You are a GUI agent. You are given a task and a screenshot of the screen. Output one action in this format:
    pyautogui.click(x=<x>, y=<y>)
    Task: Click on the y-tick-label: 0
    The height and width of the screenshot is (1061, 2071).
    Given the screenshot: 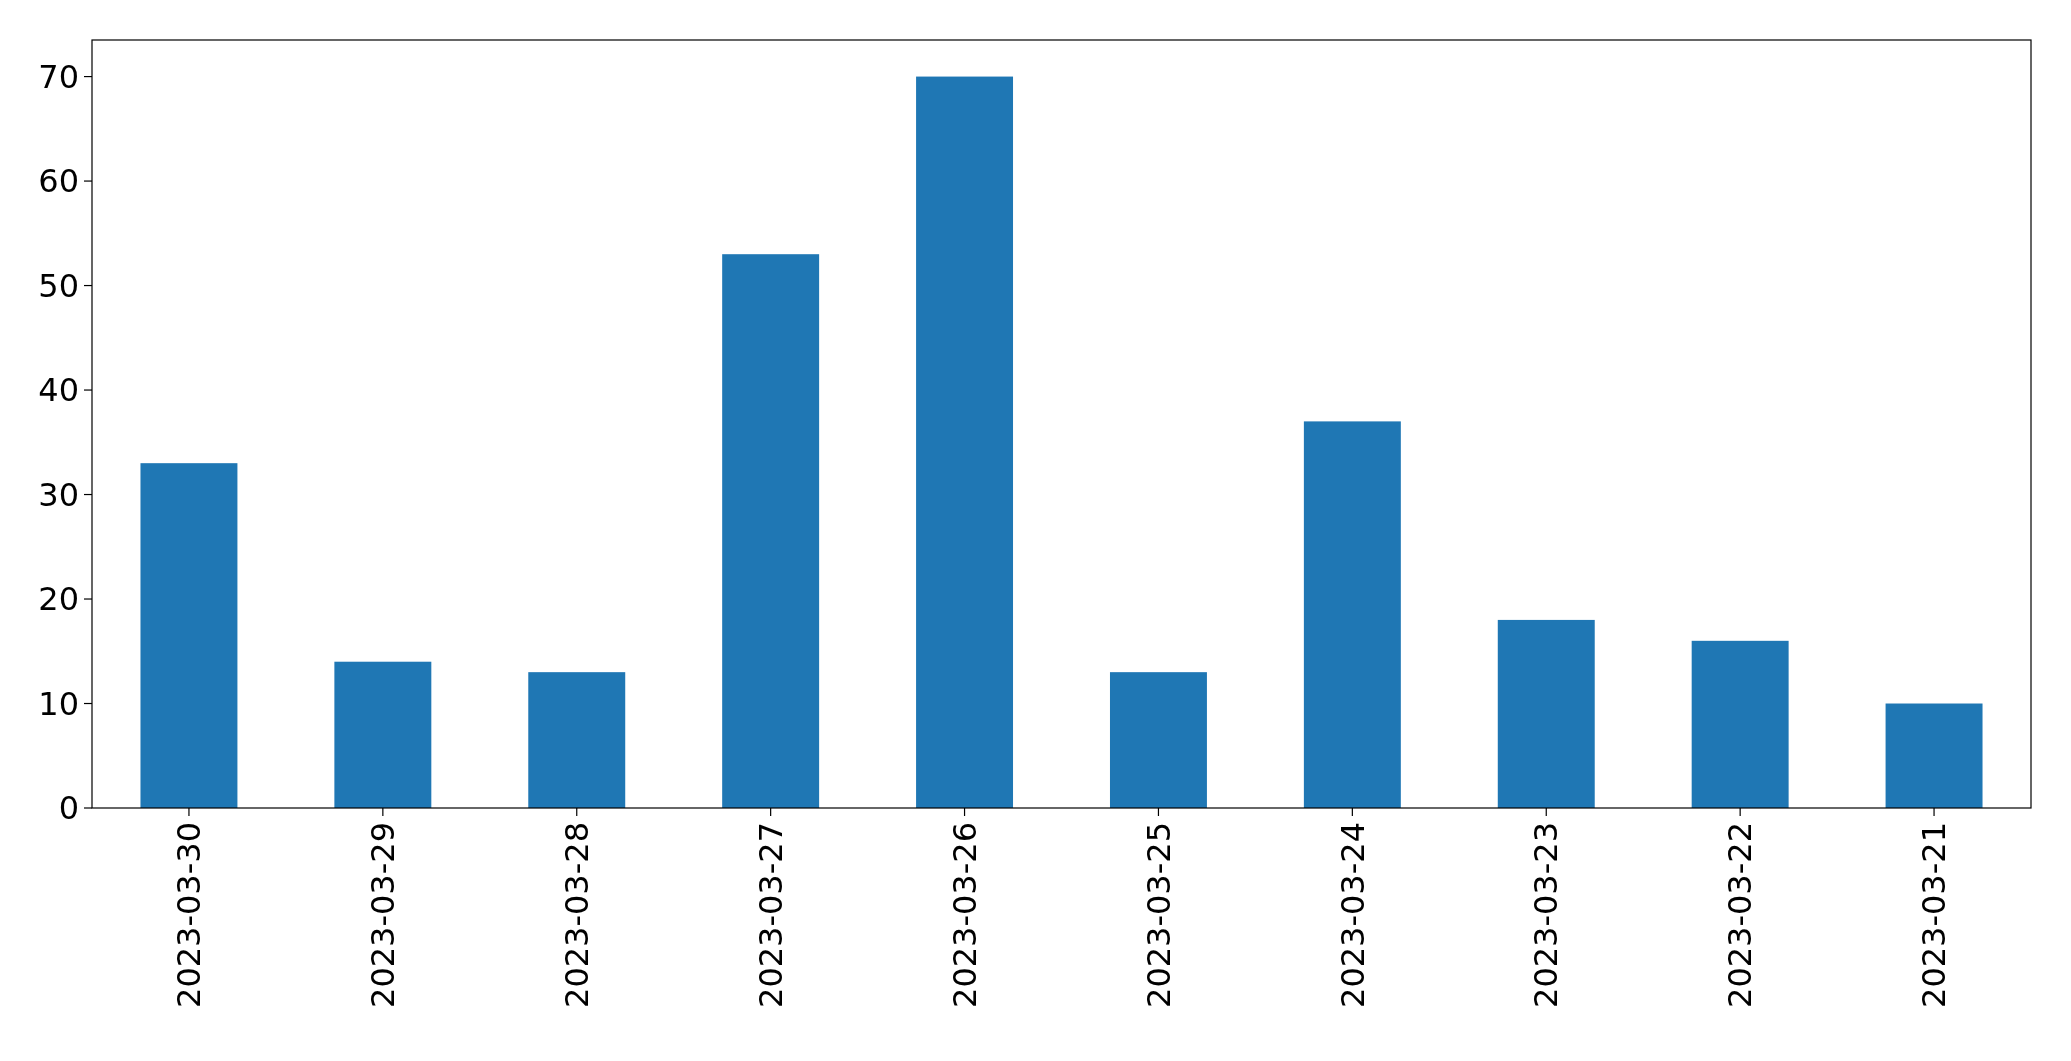 What is the action you would take?
    pyautogui.click(x=68, y=808)
    